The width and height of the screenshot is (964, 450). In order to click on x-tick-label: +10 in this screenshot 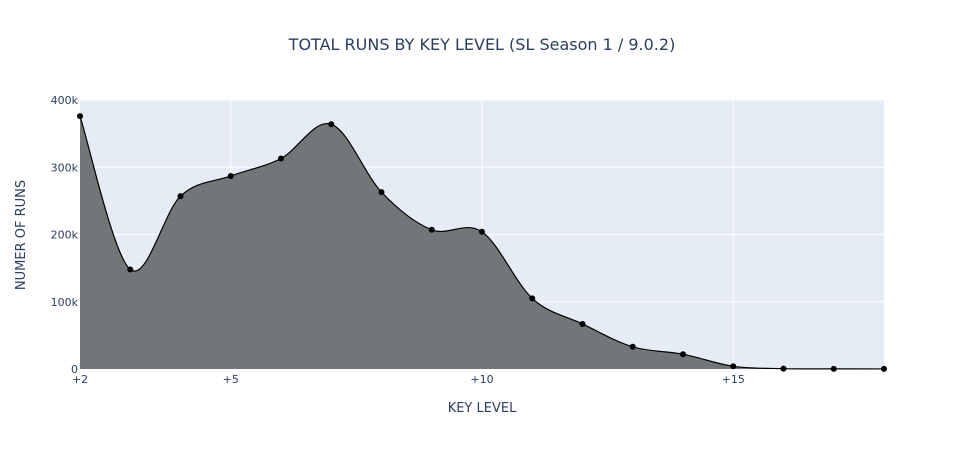, I will do `click(481, 379)`.